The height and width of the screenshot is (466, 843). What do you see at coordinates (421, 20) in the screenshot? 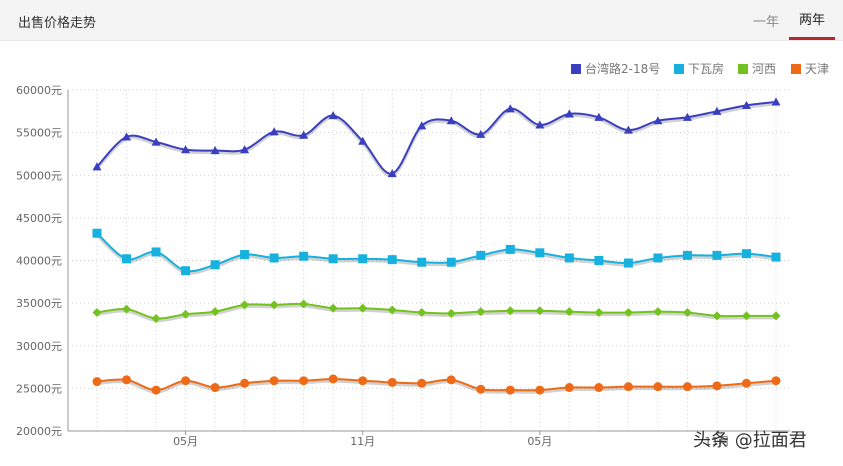
I see `chart-header: 出售价格走势 一年 两年` at bounding box center [421, 20].